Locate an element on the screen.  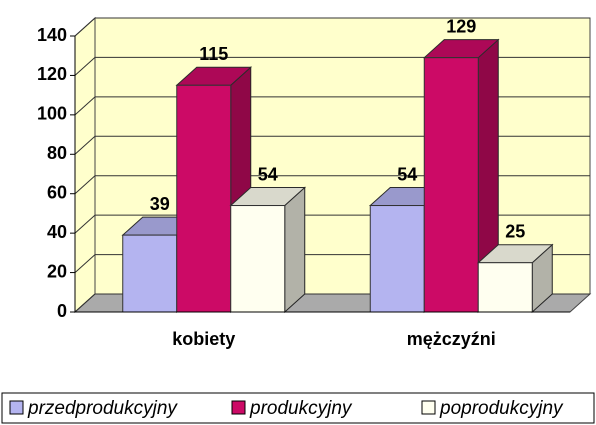
legend-label: poprodukcyjny is located at coordinates (501, 408).